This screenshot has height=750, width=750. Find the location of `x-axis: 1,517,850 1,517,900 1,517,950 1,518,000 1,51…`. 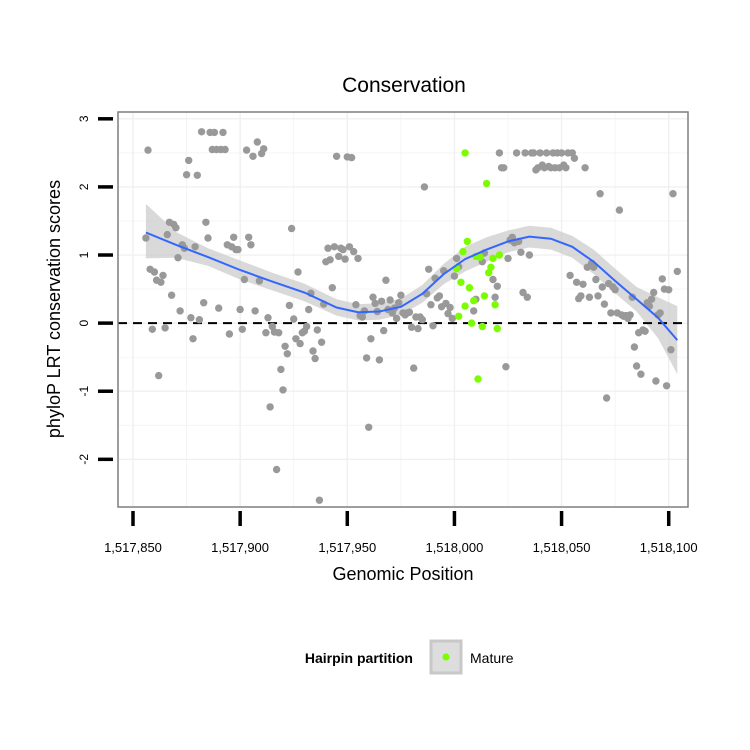

x-axis: 1,517,850 1,517,900 1,517,950 1,518,000 1,51… is located at coordinates (401, 533).